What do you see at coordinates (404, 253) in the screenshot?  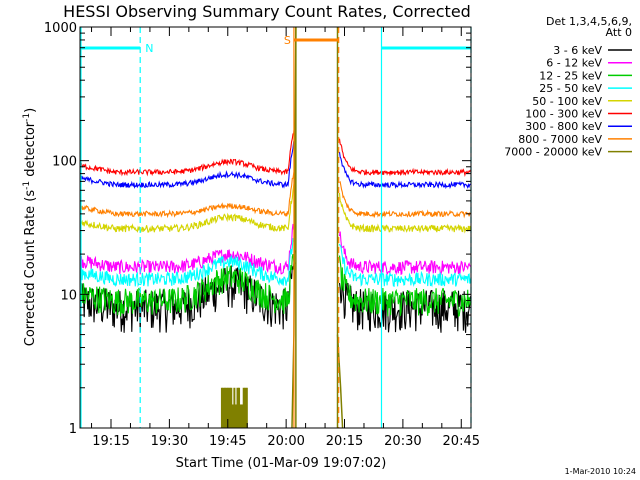 I see `series-line-1-post` at bounding box center [404, 253].